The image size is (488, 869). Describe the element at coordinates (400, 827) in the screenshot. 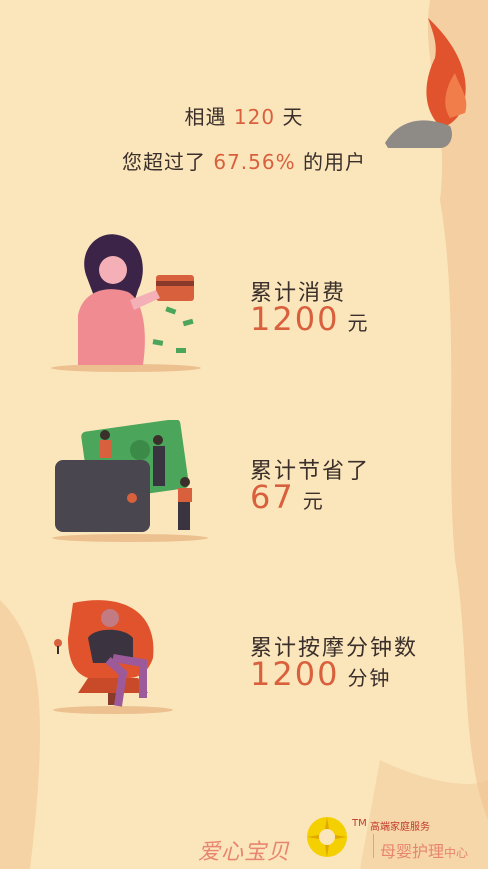

I see `footer-service: 高端家庭服务` at that location.